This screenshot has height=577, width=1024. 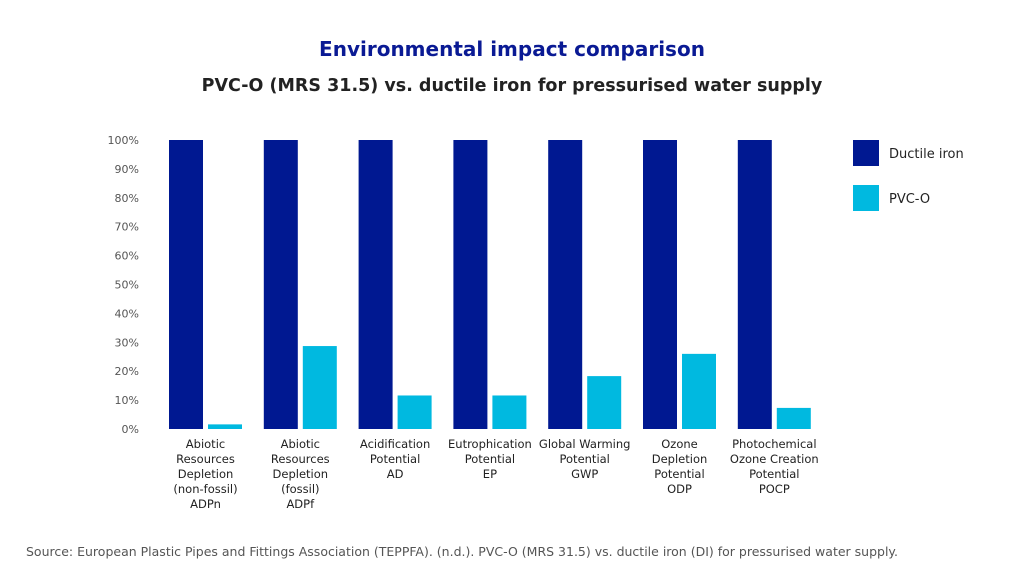 I want to click on y-tick-label: 70%, so click(x=127, y=227).